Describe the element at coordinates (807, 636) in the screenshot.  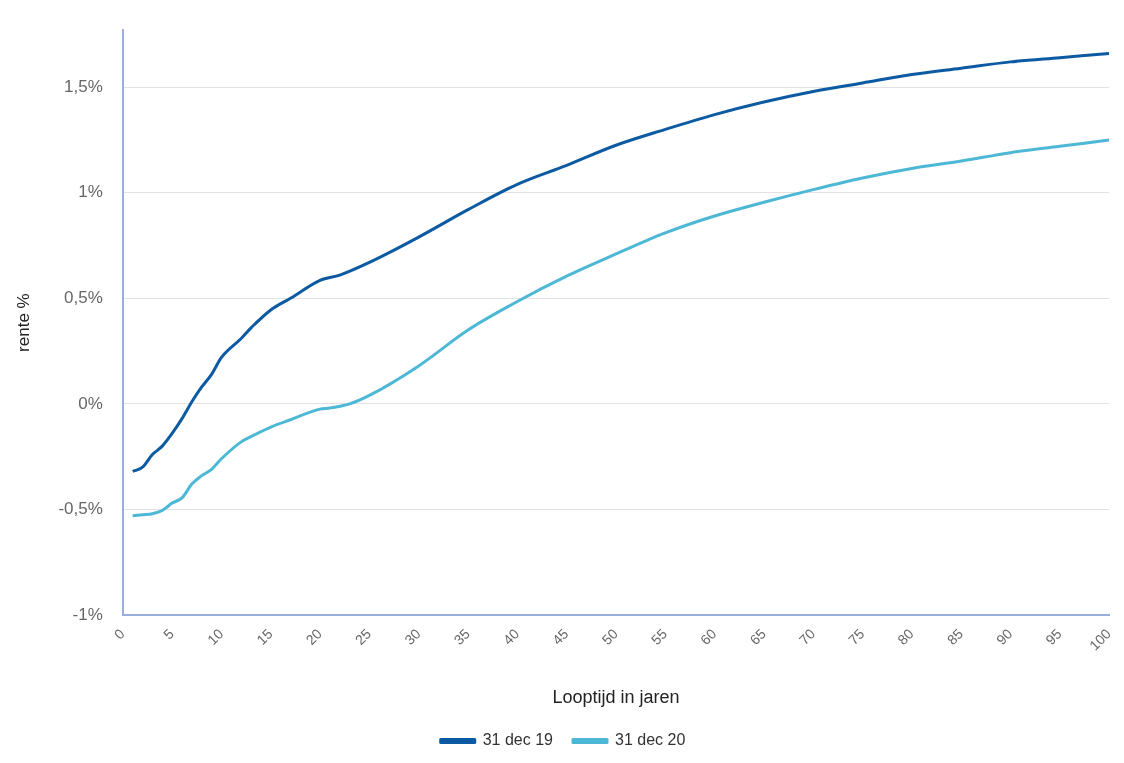
I see `x-tick-label: 70` at that location.